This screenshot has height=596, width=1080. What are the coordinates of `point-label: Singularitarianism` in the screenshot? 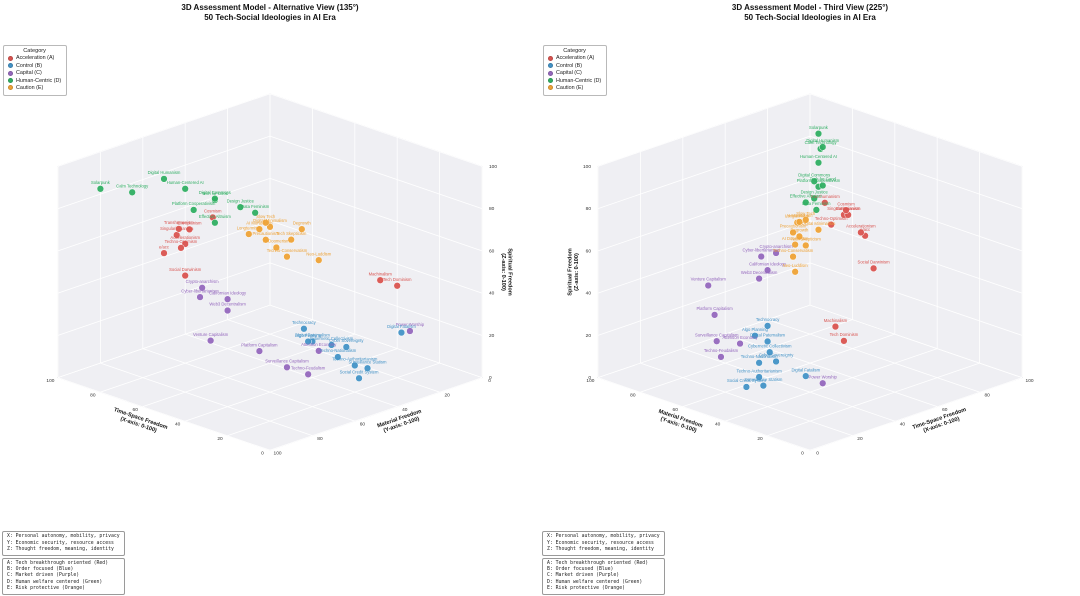 It's located at (844, 208).